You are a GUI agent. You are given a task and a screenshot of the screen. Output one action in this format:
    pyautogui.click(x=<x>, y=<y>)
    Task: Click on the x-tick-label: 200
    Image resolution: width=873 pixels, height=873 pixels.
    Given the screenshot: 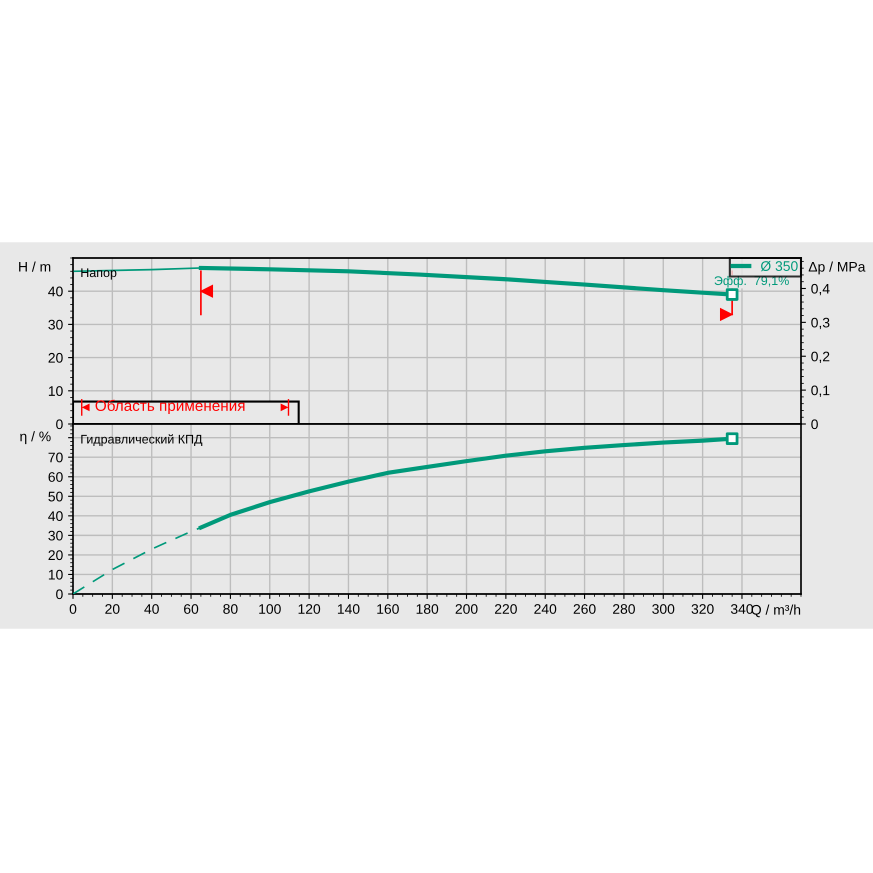 What is the action you would take?
    pyautogui.click(x=467, y=609)
    